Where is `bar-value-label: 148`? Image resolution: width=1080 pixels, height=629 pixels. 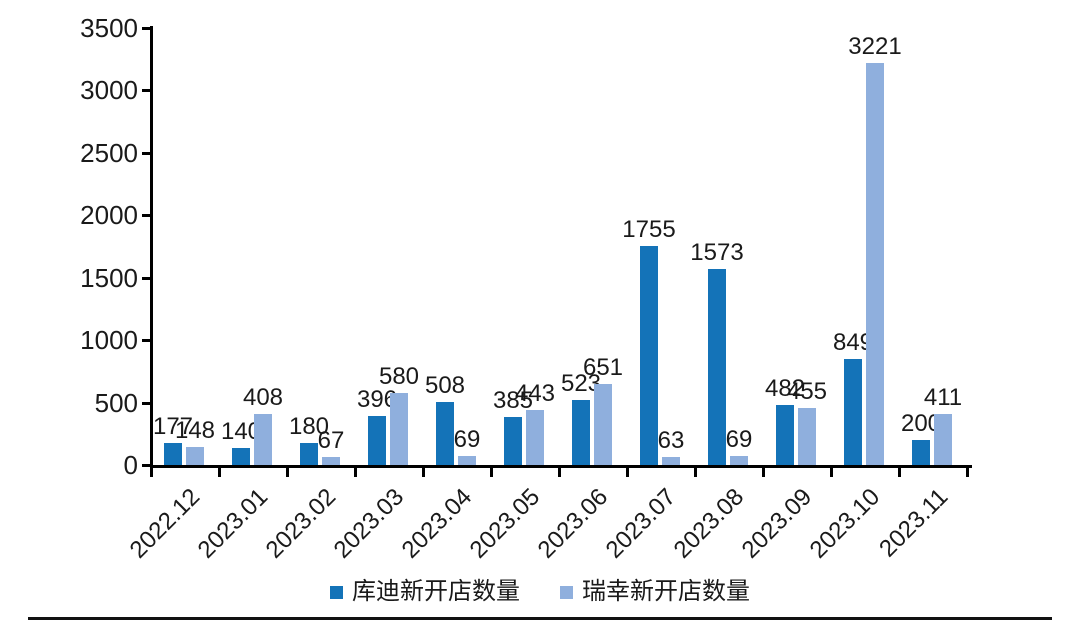 bar-value-label: 148 is located at coordinates (195, 430).